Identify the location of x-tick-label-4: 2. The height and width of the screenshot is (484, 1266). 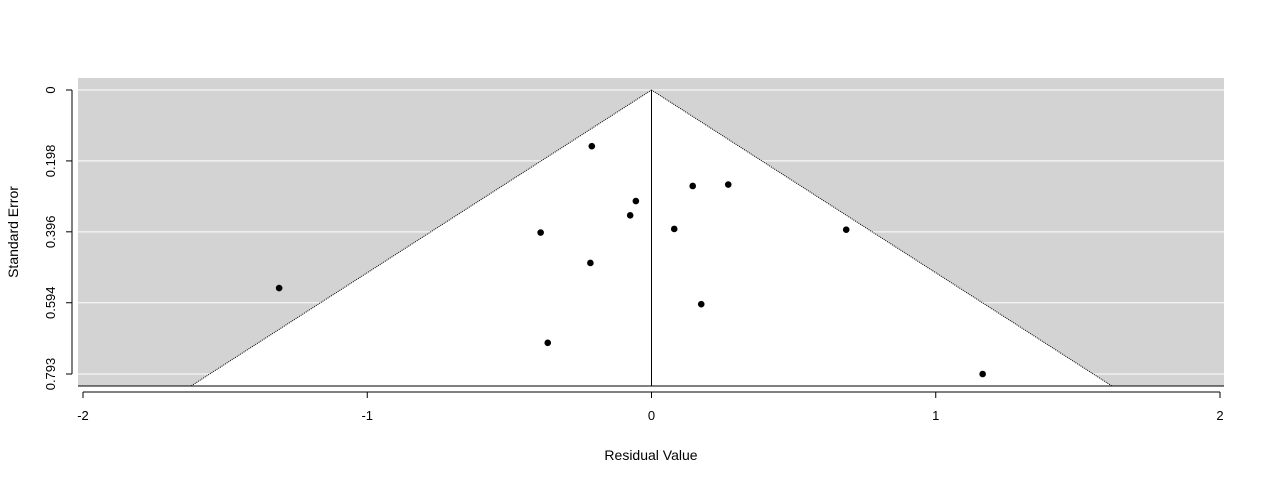
(1219, 415).